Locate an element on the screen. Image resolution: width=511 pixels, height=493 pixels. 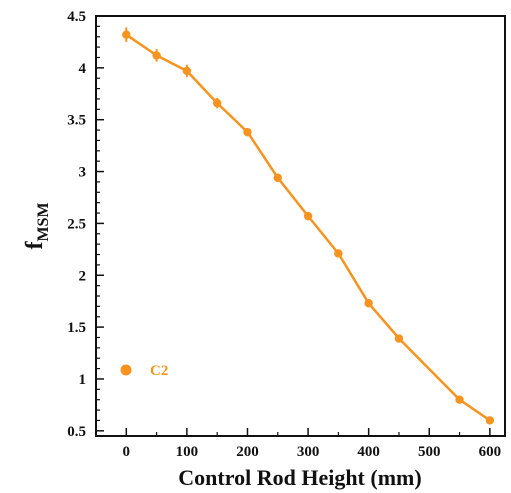
x-axis-title: Control Rod Height (mm) is located at coordinates (299, 477).